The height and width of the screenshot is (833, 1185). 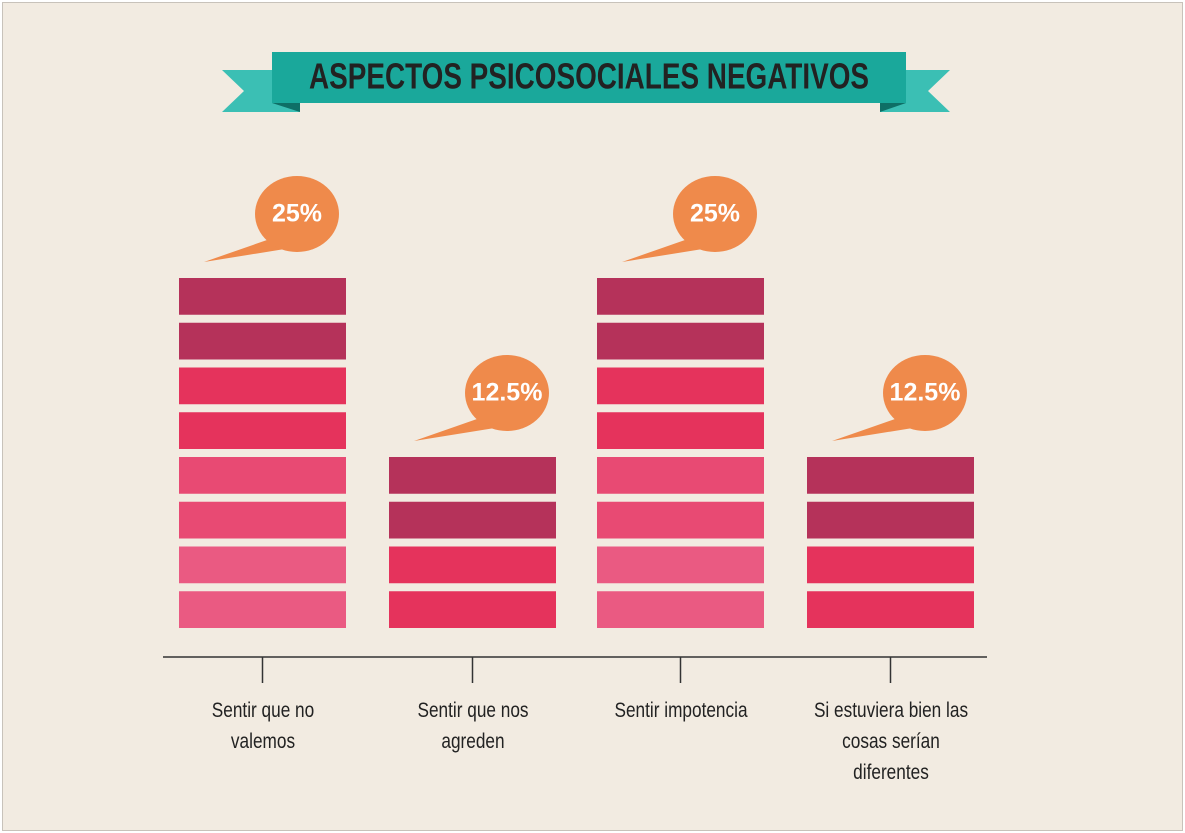 I want to click on banner, so click(x=589, y=77).